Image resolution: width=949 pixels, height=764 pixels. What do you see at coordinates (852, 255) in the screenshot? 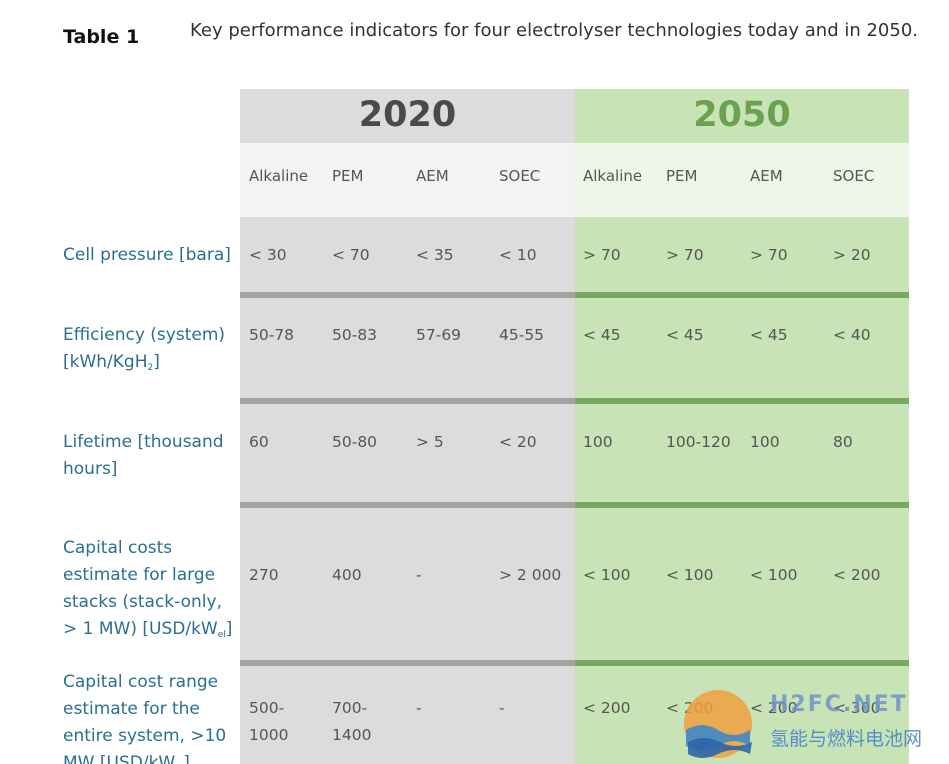
I see `table-cell: > 20` at bounding box center [852, 255].